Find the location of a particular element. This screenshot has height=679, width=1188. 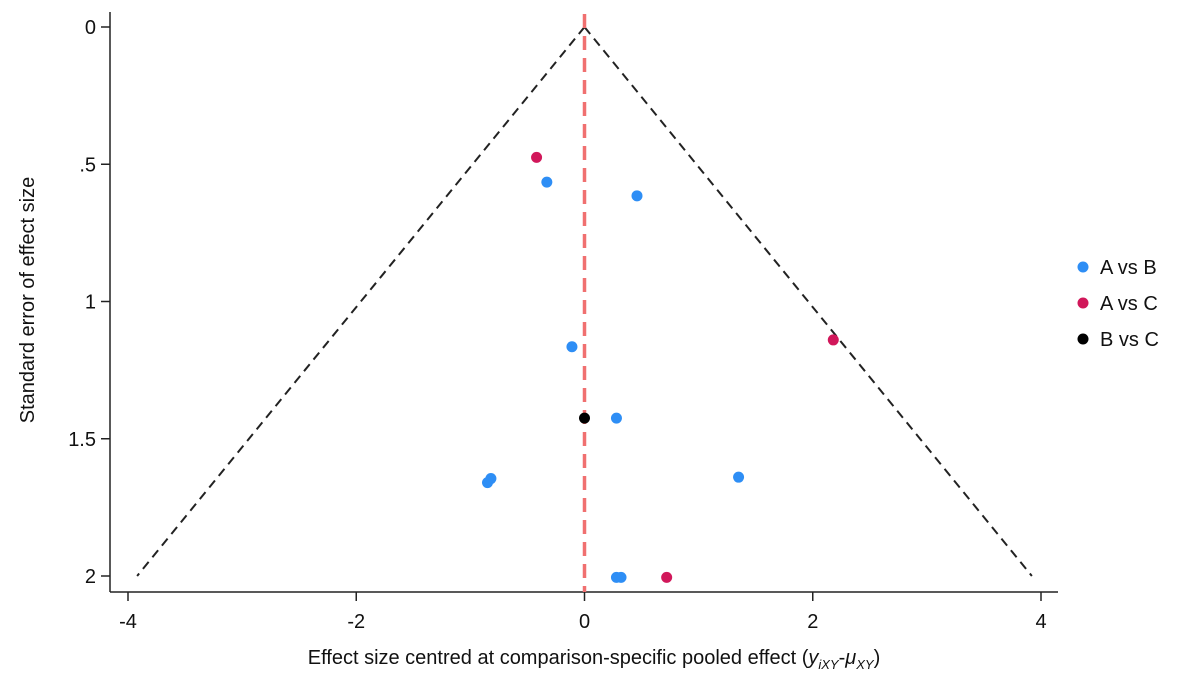

x-axis-title-y-sub: iXY is located at coordinates (829, 664).